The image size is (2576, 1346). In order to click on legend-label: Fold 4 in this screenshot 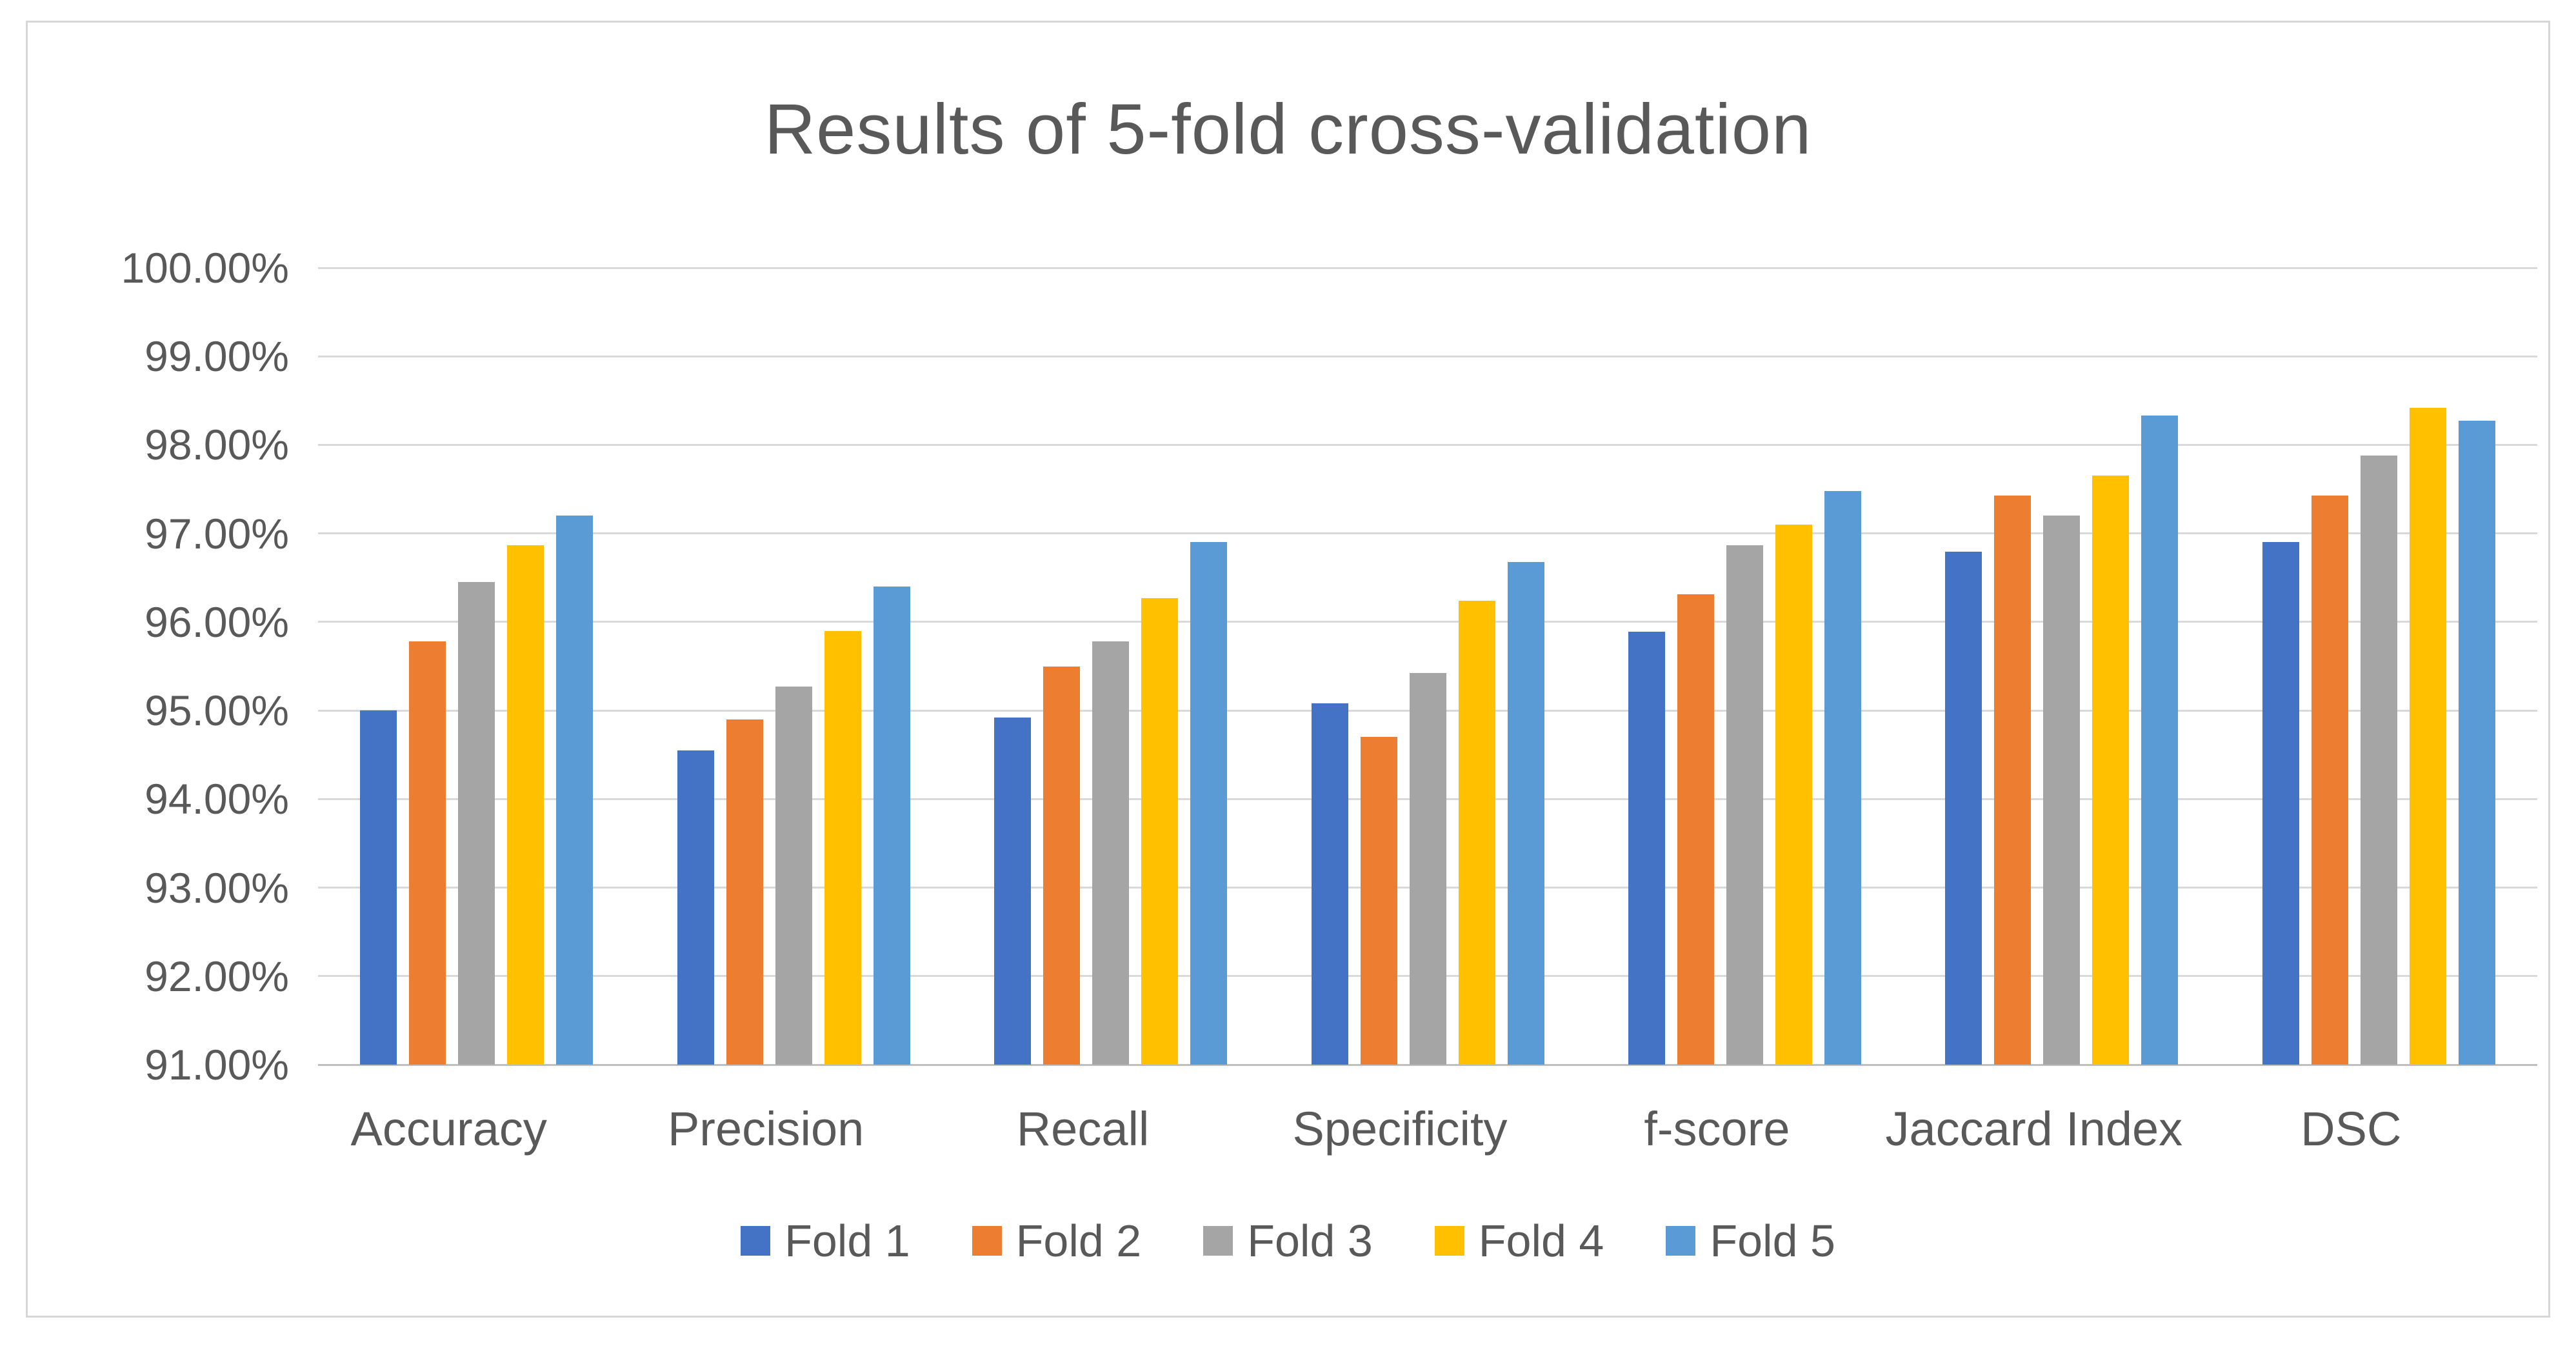, I will do `click(1541, 1241)`.